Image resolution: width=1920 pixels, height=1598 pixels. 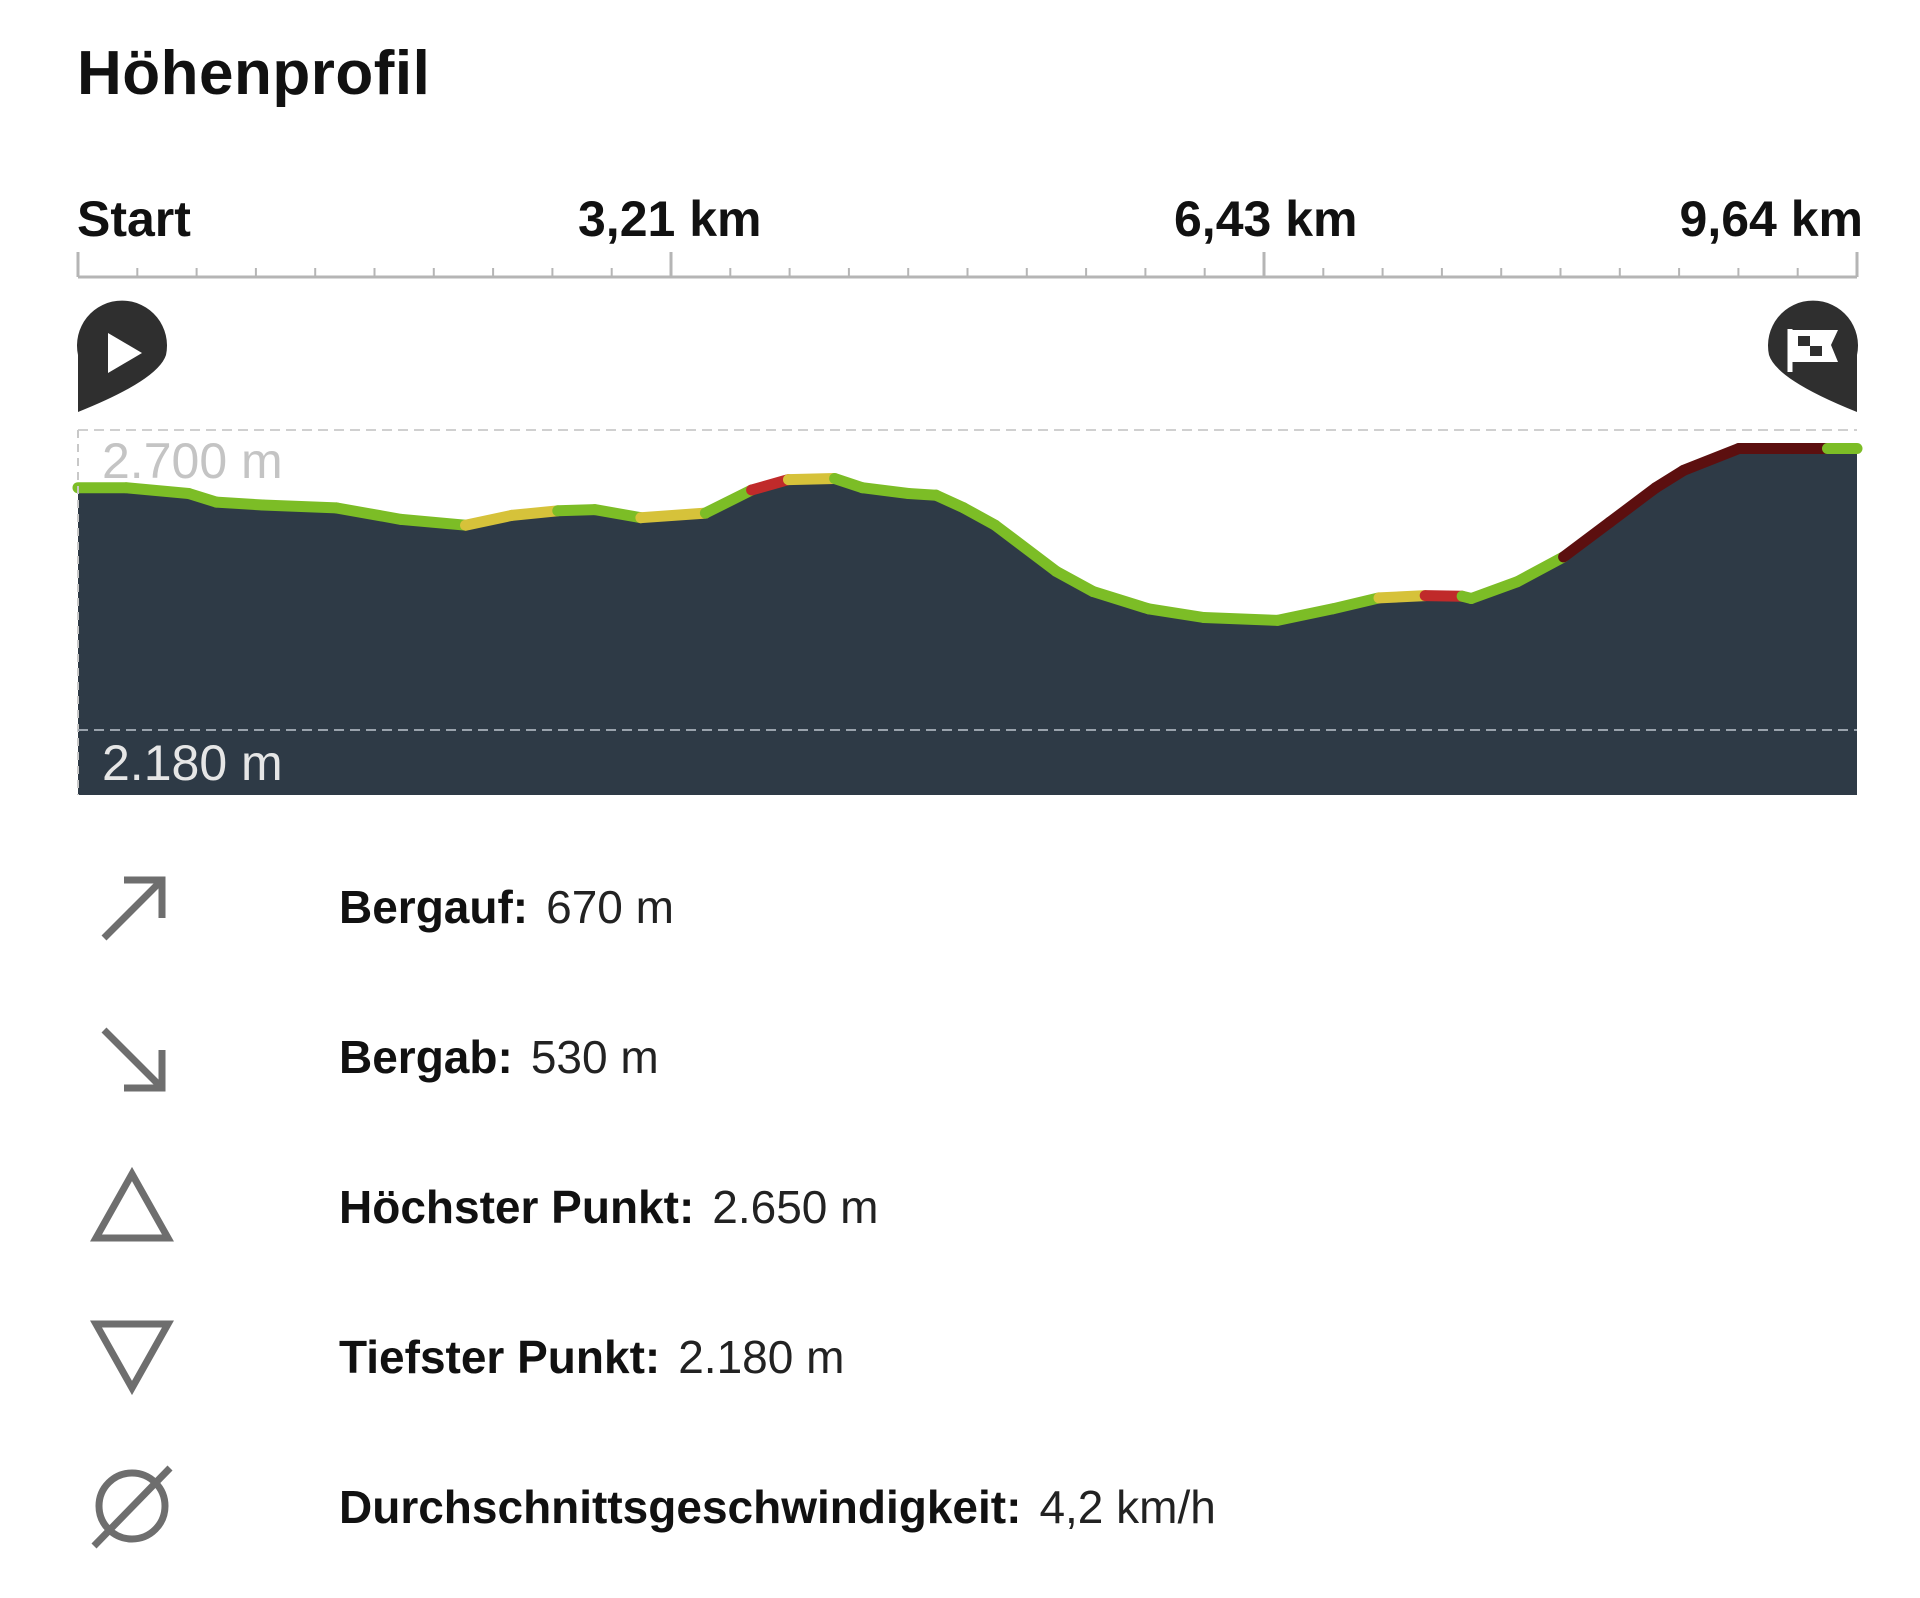 I want to click on stat-row-bergab: Bergab: 530 m, so click(x=960, y=1058).